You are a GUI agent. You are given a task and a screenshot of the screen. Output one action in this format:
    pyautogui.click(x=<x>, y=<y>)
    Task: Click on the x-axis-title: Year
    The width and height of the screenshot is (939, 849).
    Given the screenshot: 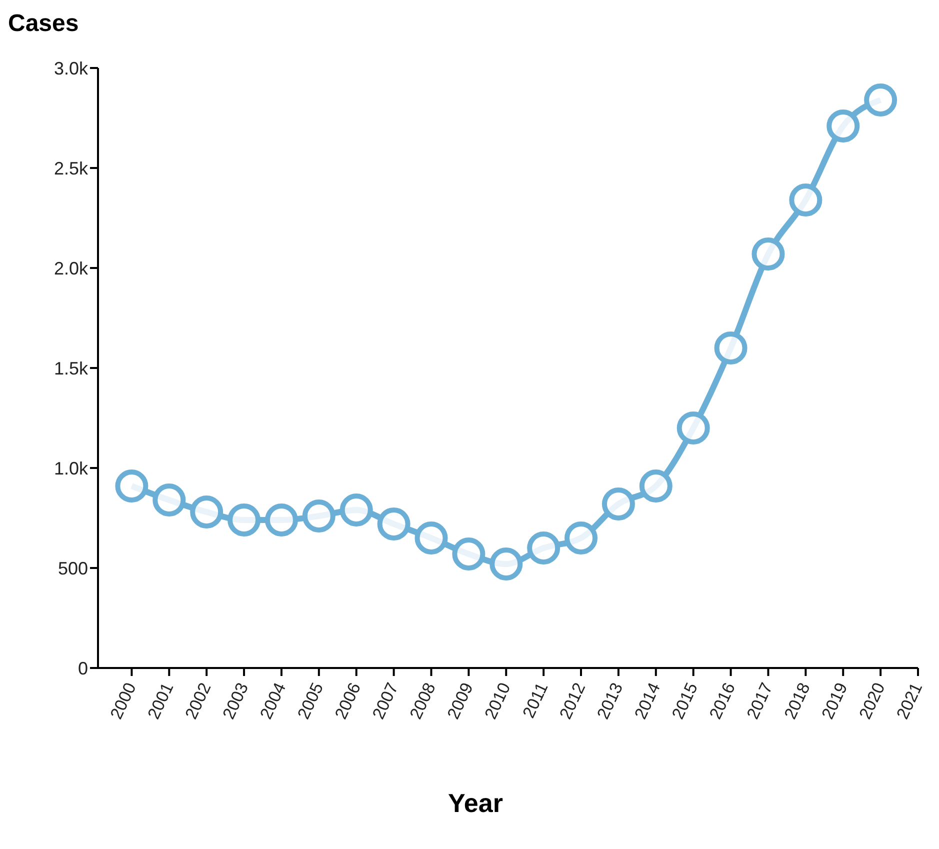 What is the action you would take?
    pyautogui.click(x=475, y=803)
    